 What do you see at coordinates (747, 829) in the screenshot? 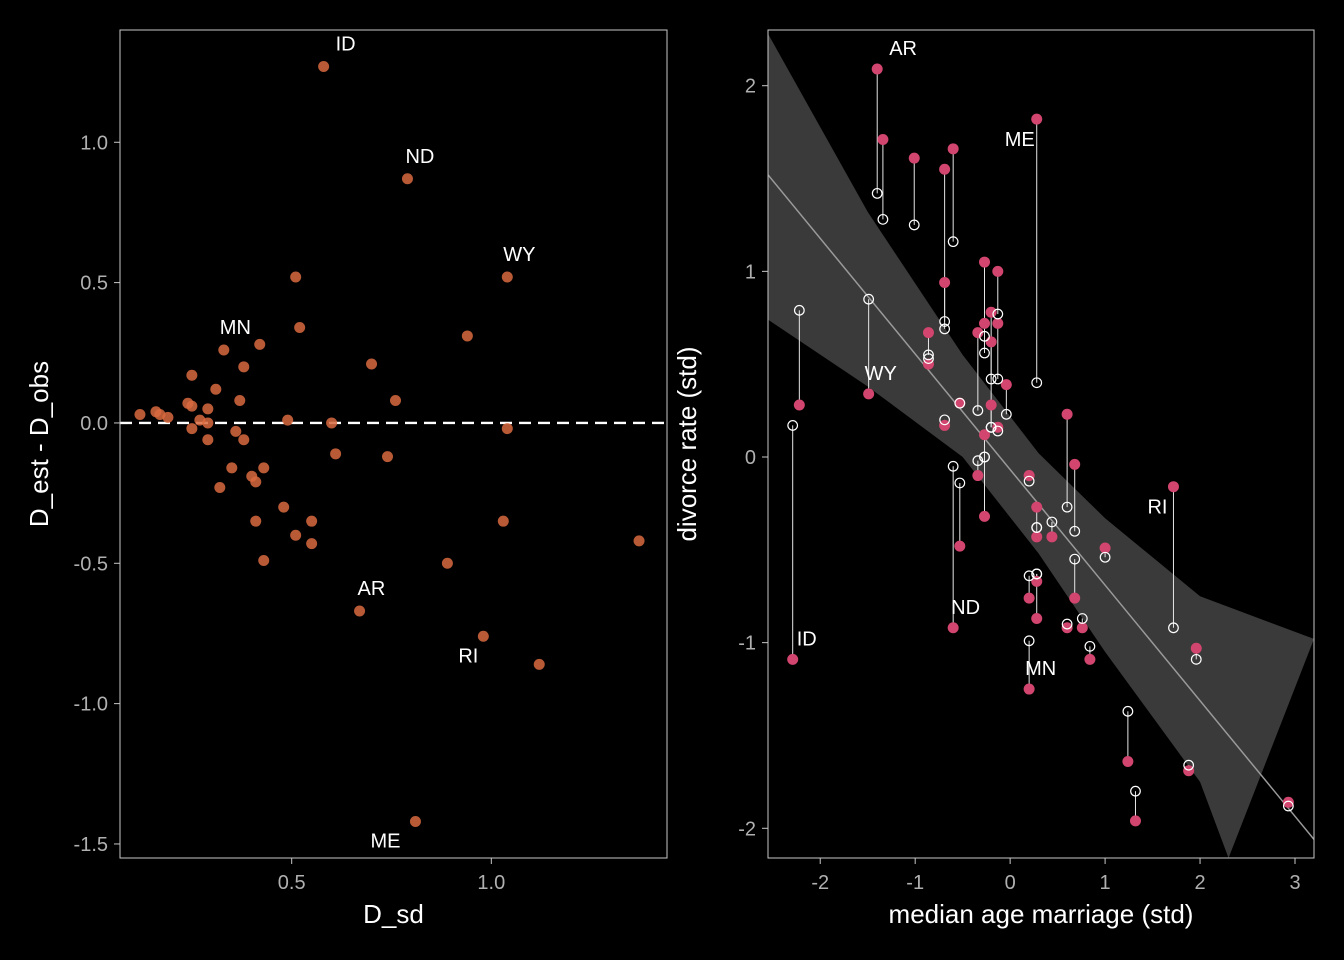
I see `y-tick-label: -2` at bounding box center [747, 829].